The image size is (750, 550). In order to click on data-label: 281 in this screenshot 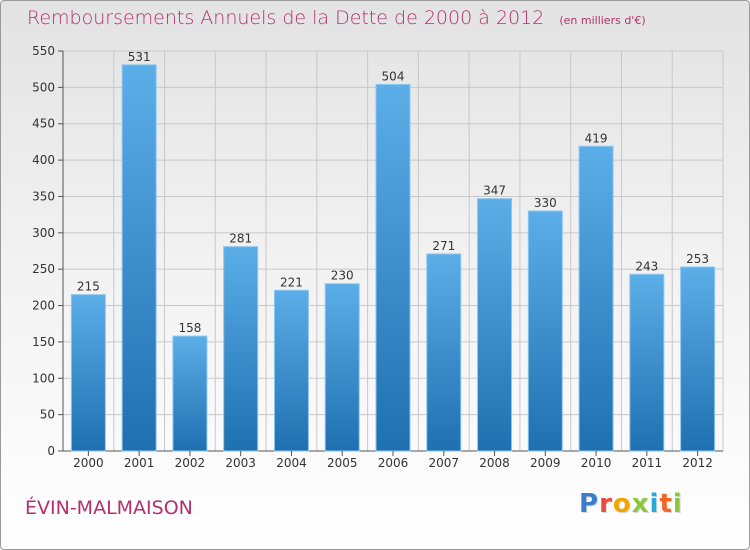, I will do `click(240, 239)`.